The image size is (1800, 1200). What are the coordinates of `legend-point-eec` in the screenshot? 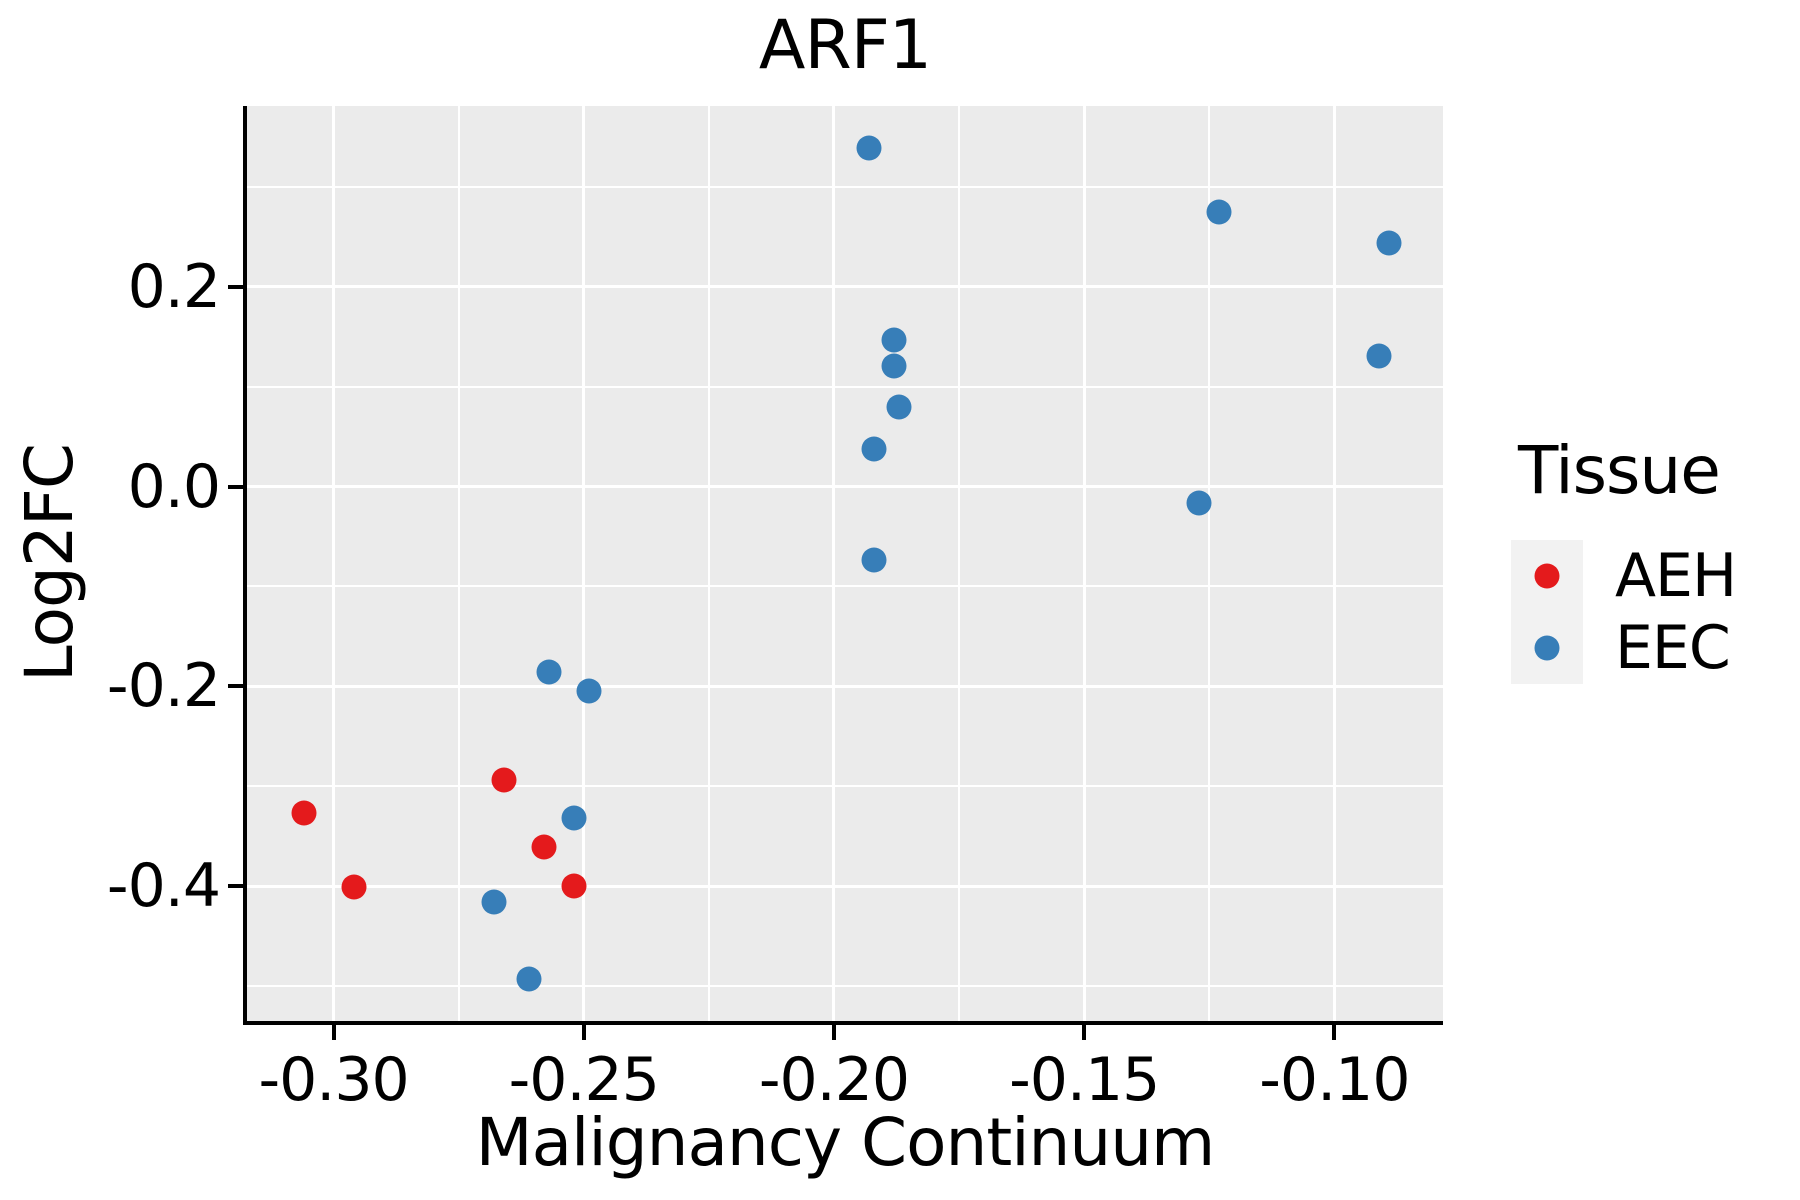 It's located at (1547, 648).